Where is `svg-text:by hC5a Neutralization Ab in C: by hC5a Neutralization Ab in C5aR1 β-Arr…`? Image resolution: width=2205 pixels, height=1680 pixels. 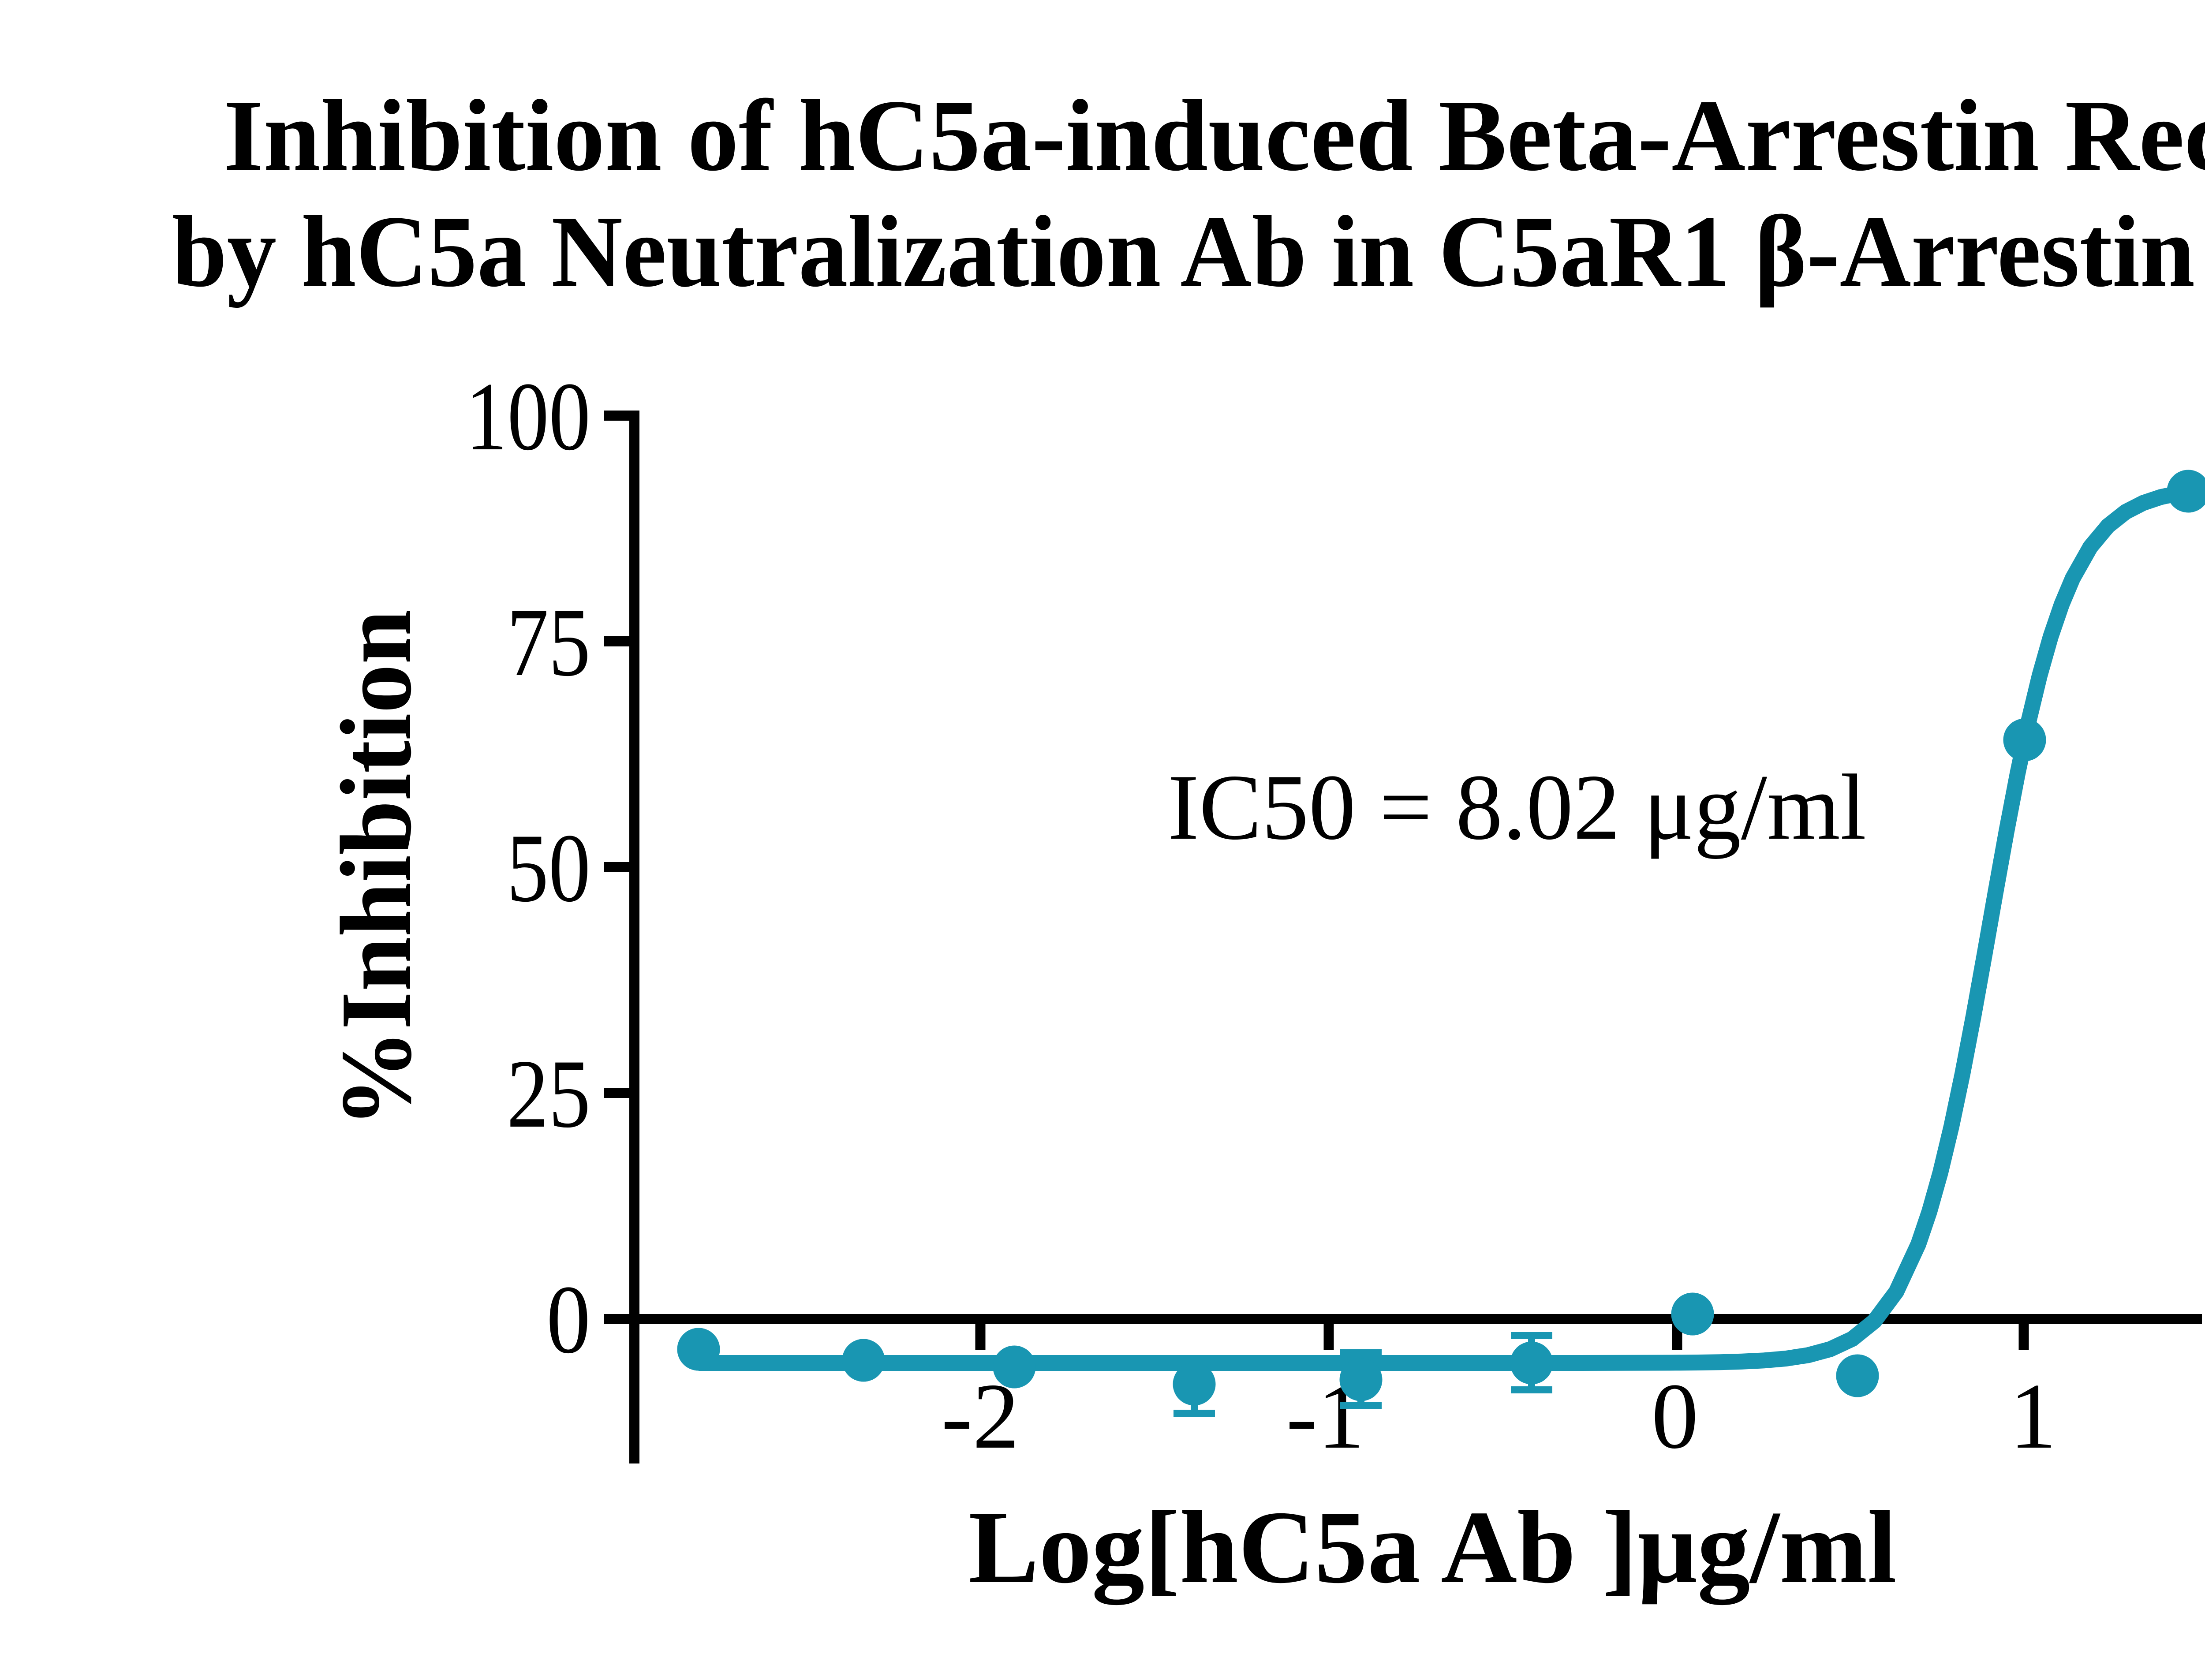
svg-text:by hC5a Neutralization Ab in C: by hC5a Neutralization Ab in C5aR1 β-Arr… is located at coordinates (1188, 251).